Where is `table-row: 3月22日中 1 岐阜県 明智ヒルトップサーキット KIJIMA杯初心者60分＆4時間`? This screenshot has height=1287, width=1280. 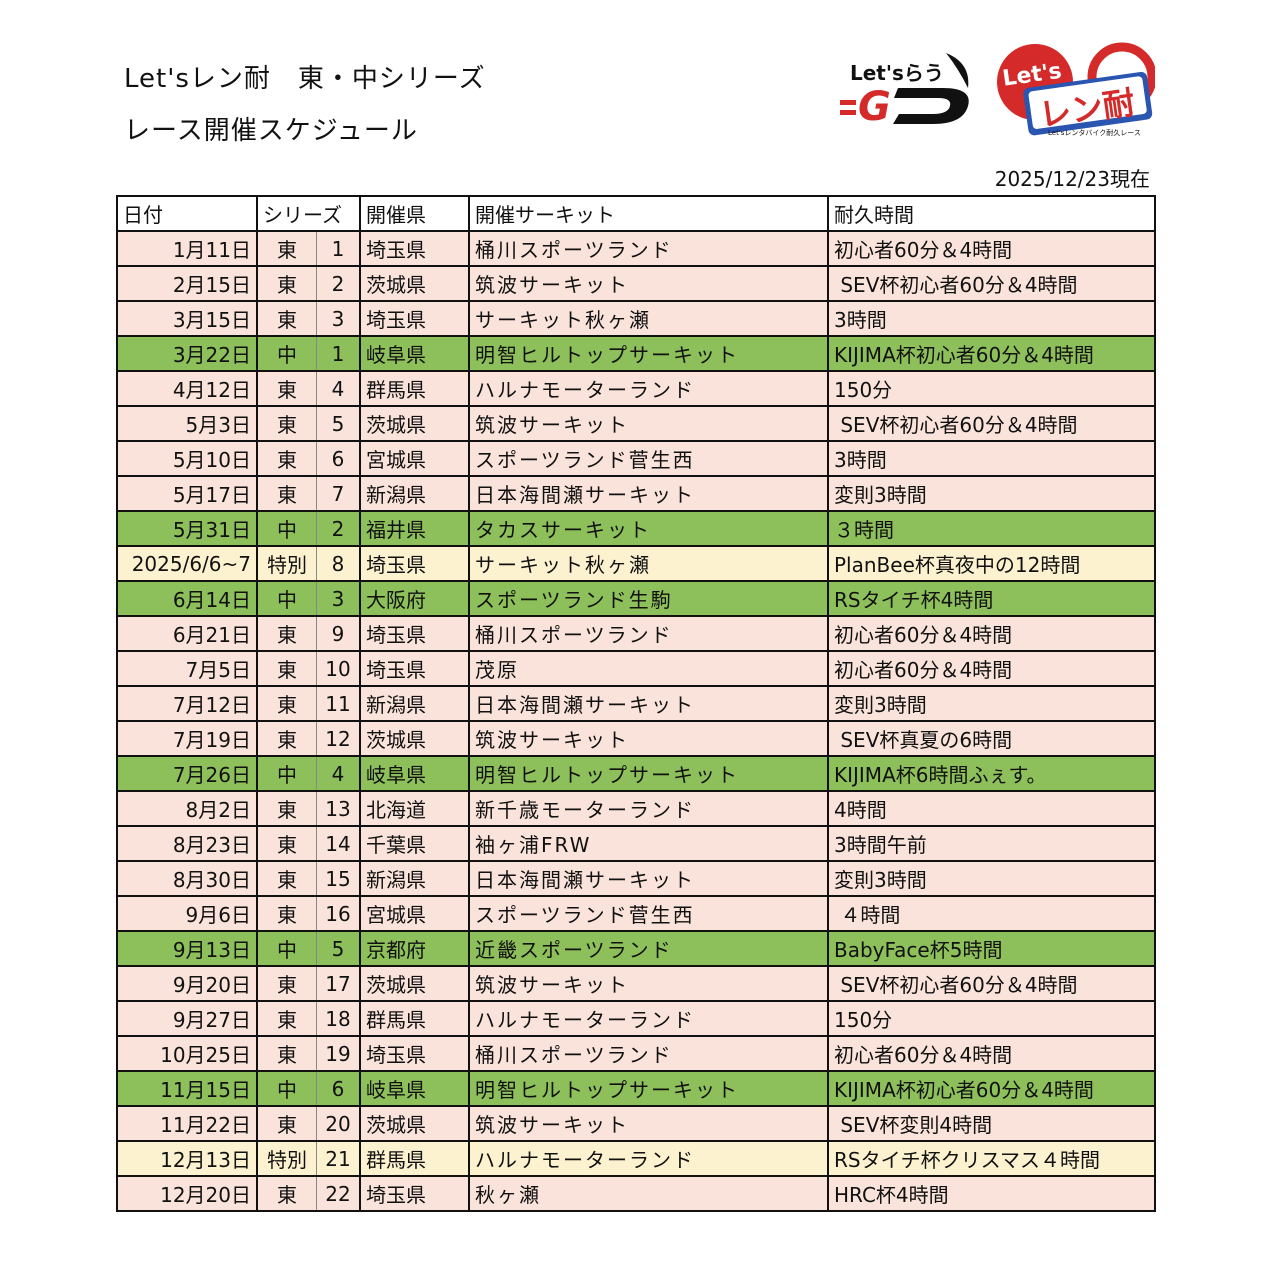
table-row: 3月22日中 1 岐阜県 明智ヒルトップサーキット KIJIMA杯初心者60分＆4時間 is located at coordinates (636, 353).